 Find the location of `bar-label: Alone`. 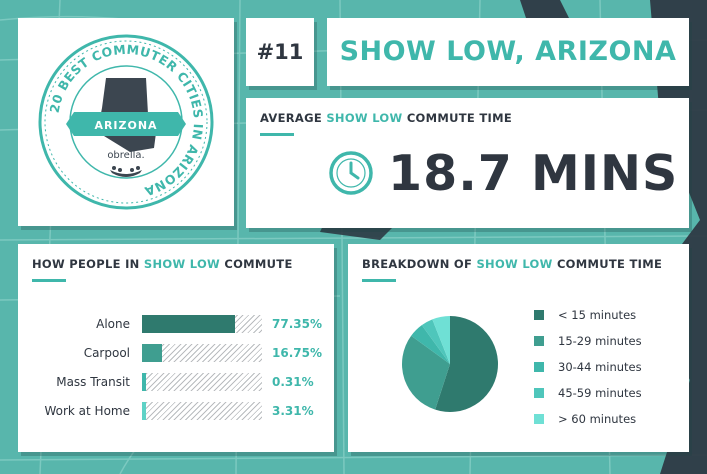

bar-label: Alone is located at coordinates (113, 324).